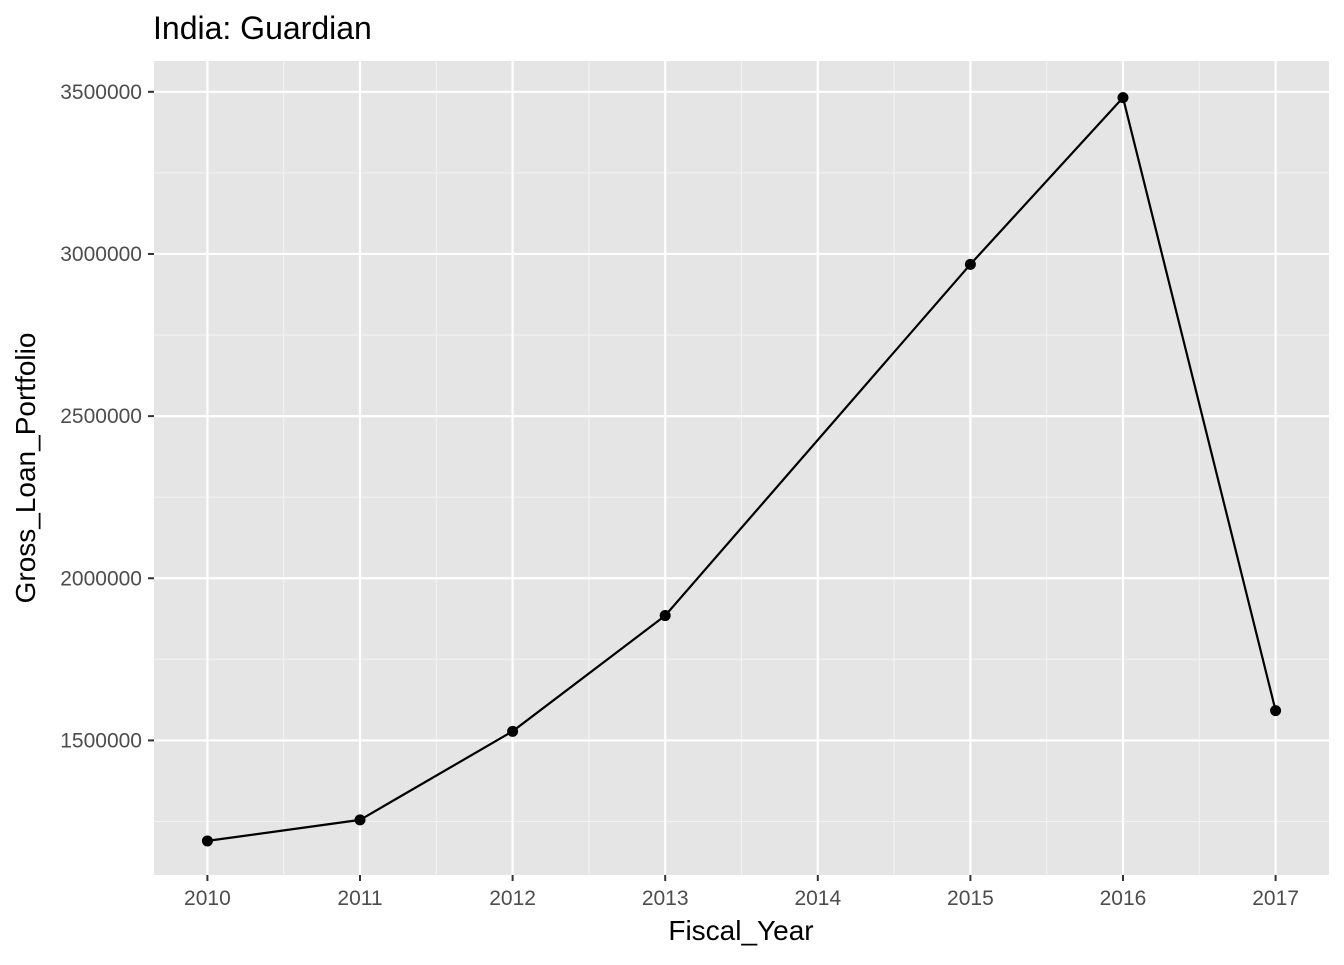 The image size is (1344, 965). I want to click on x-tick-label: 2016, so click(1123, 898).